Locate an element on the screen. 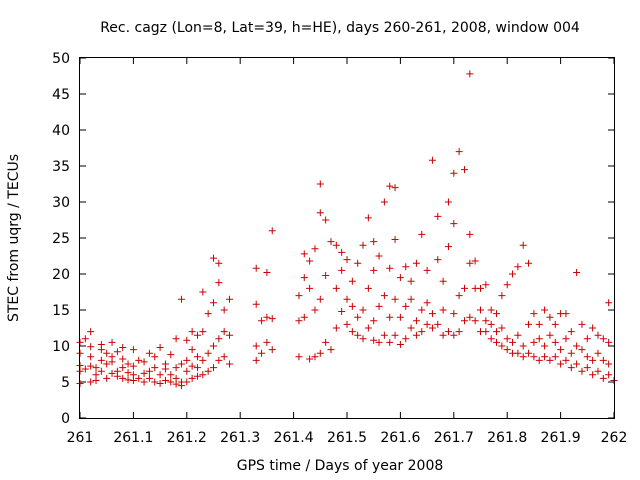 The height and width of the screenshot is (480, 640). x-tick-label: 261.2 is located at coordinates (187, 438).